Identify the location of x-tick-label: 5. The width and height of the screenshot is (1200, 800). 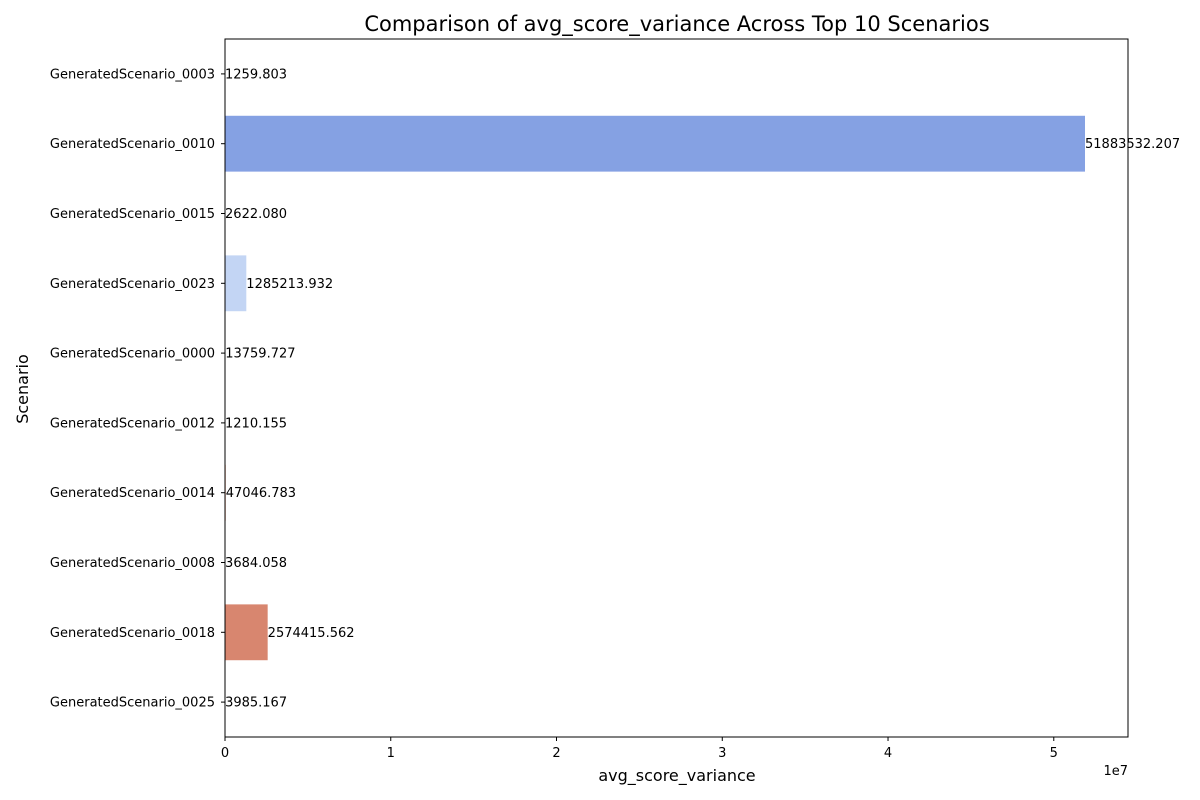
(1054, 753).